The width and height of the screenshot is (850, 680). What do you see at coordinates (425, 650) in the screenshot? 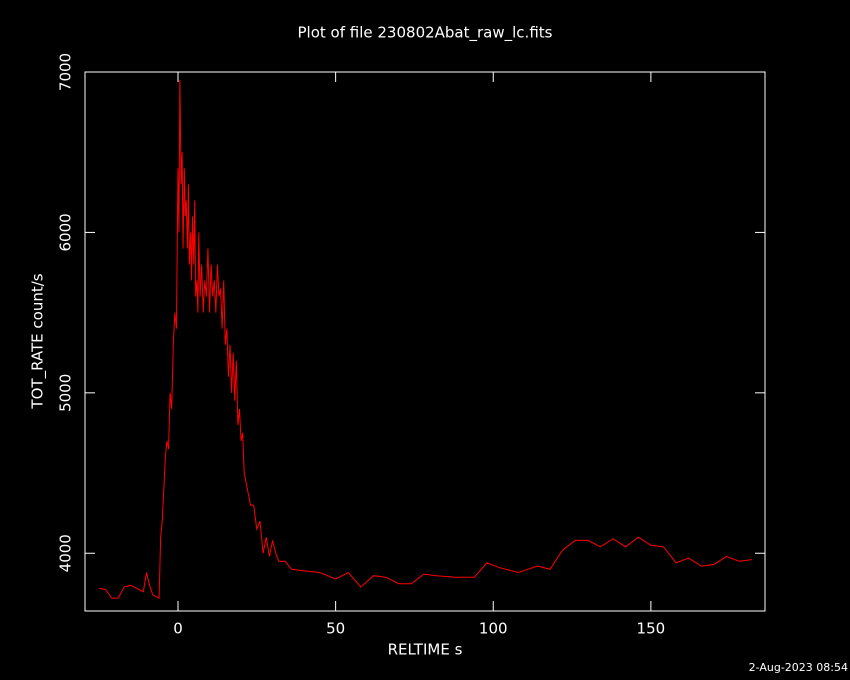
I see `x-axis-label: RELTIME s` at bounding box center [425, 650].